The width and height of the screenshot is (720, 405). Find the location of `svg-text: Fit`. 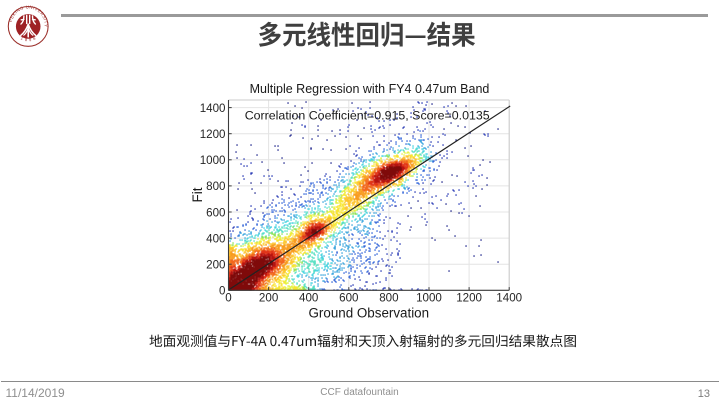

svg-text: Fit is located at coordinates (197, 194).